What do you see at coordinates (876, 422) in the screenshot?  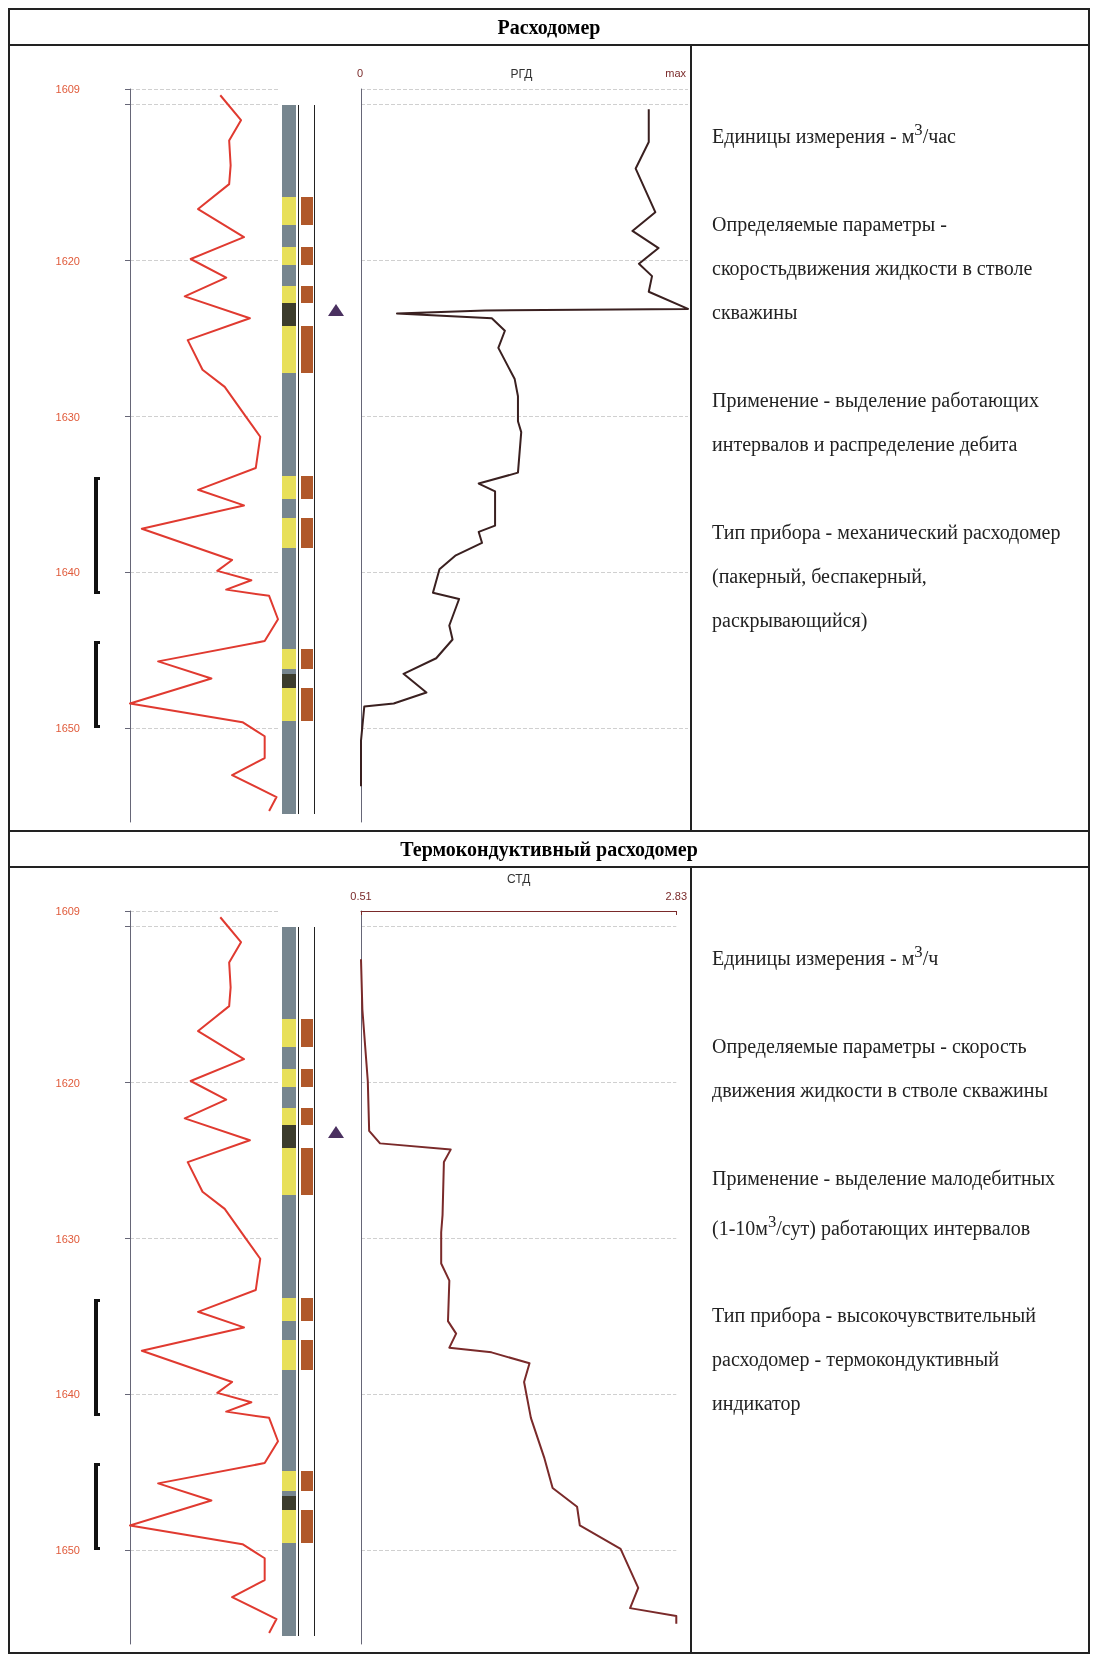 I see `text: Применение - выделение работающих интервалов и распределение дебита` at bounding box center [876, 422].